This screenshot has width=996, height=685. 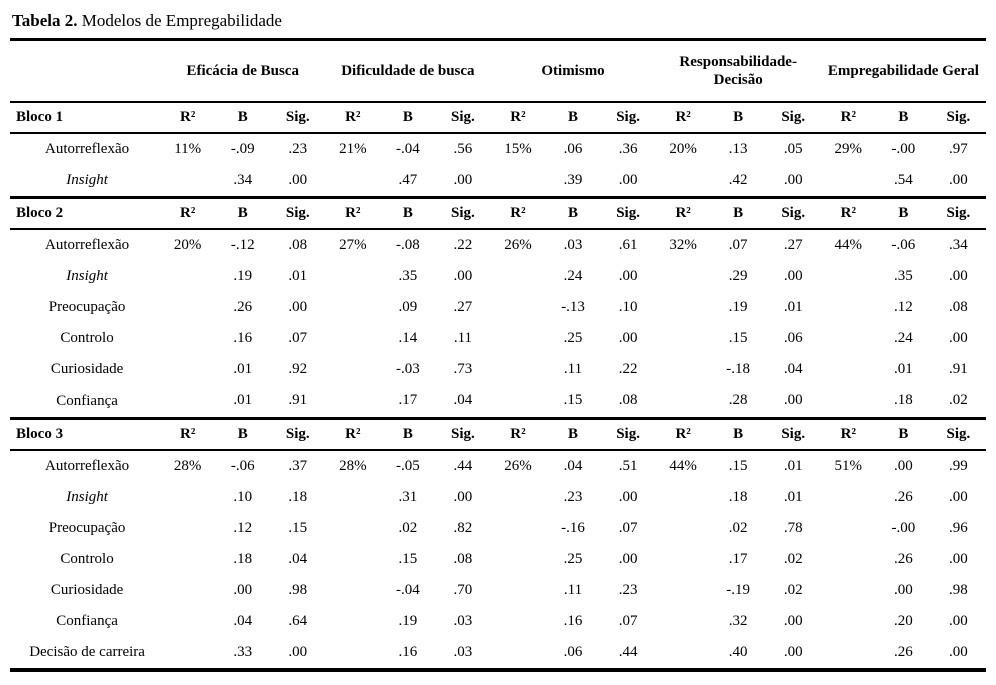 I want to click on row-label: Autorreflexão, so click(x=85, y=466).